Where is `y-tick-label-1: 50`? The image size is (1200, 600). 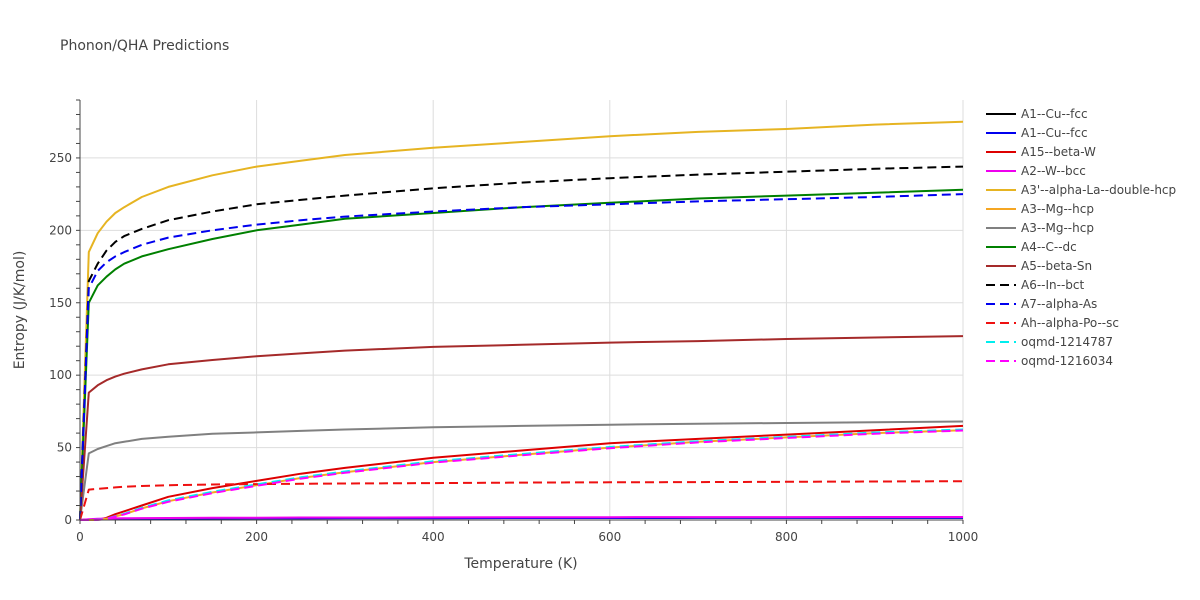 y-tick-label-1: 50 is located at coordinates (64, 448).